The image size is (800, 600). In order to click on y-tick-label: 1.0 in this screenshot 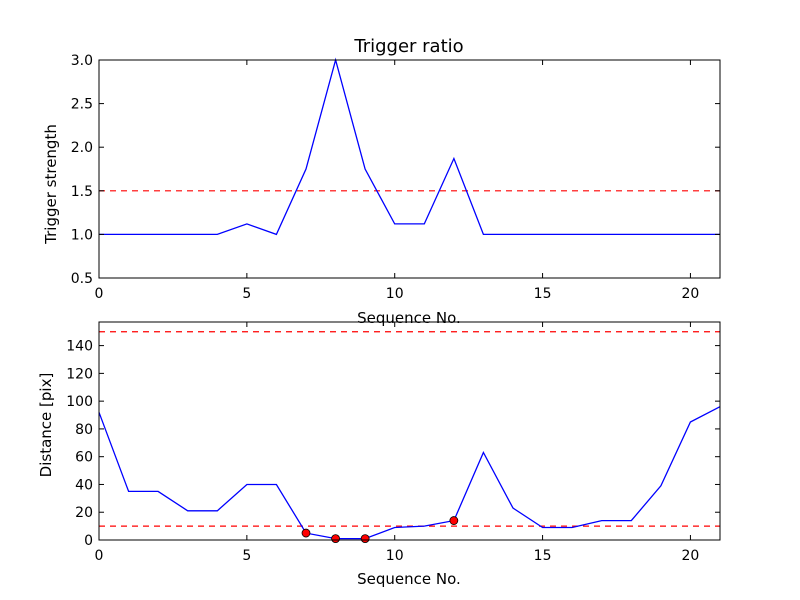, I will do `click(82, 235)`.